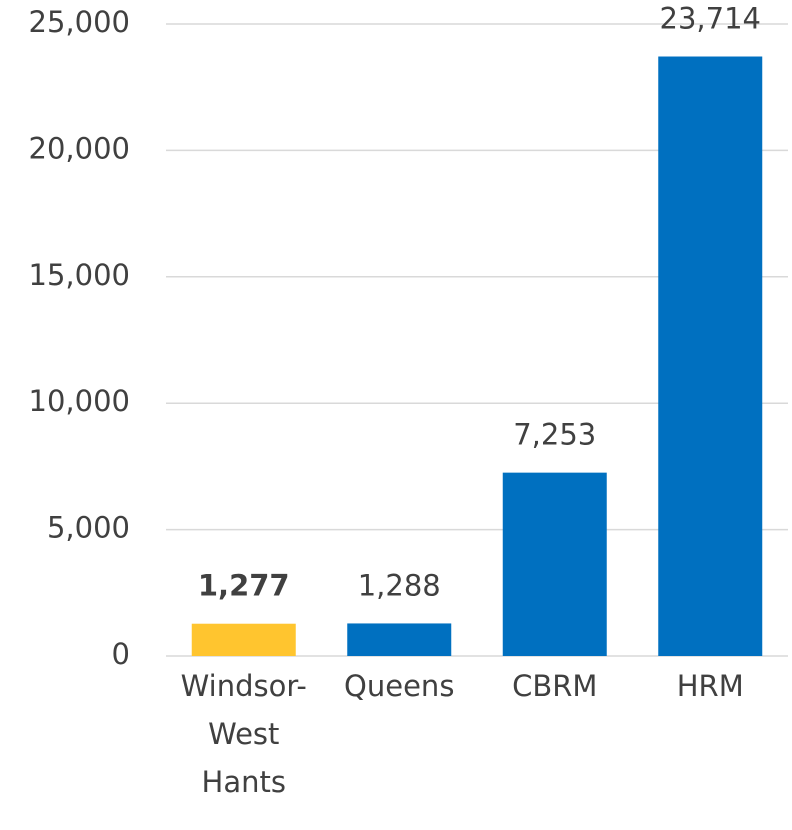  What do you see at coordinates (710, 686) in the screenshot?
I see `x-tick-label: HRM` at bounding box center [710, 686].